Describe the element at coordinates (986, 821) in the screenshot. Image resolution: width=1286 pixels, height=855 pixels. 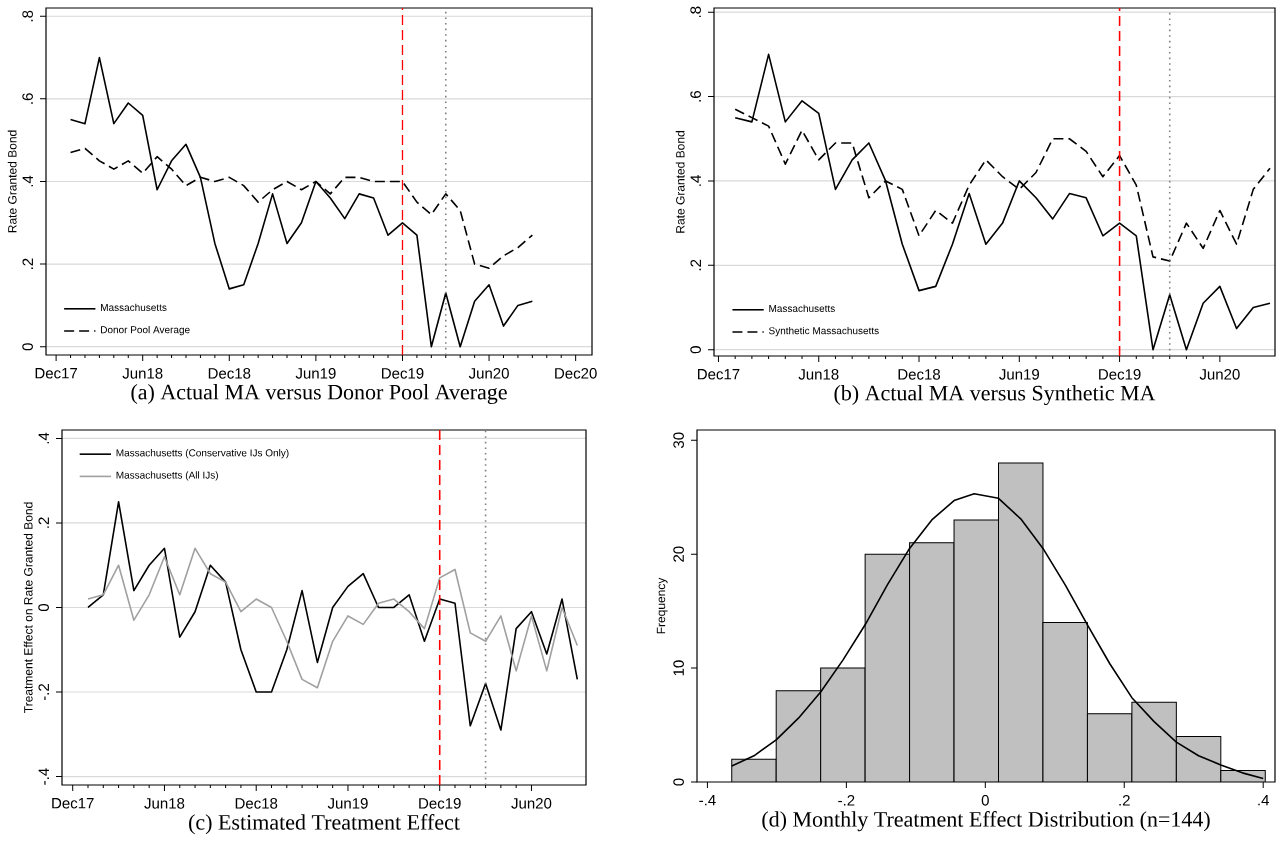
I see `text: (d) Monthly Treatment Effect Distribution (n=144)` at that location.